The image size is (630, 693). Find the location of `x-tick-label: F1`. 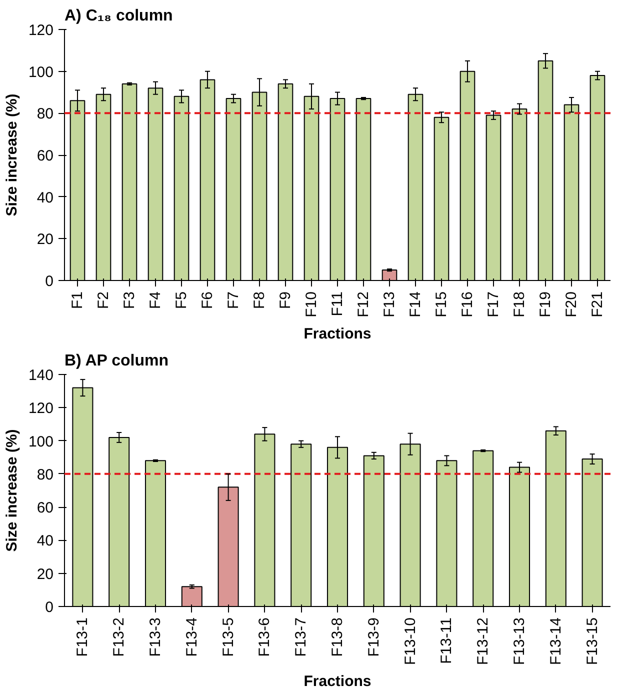

x-tick-label: F1 is located at coordinates (77, 300).